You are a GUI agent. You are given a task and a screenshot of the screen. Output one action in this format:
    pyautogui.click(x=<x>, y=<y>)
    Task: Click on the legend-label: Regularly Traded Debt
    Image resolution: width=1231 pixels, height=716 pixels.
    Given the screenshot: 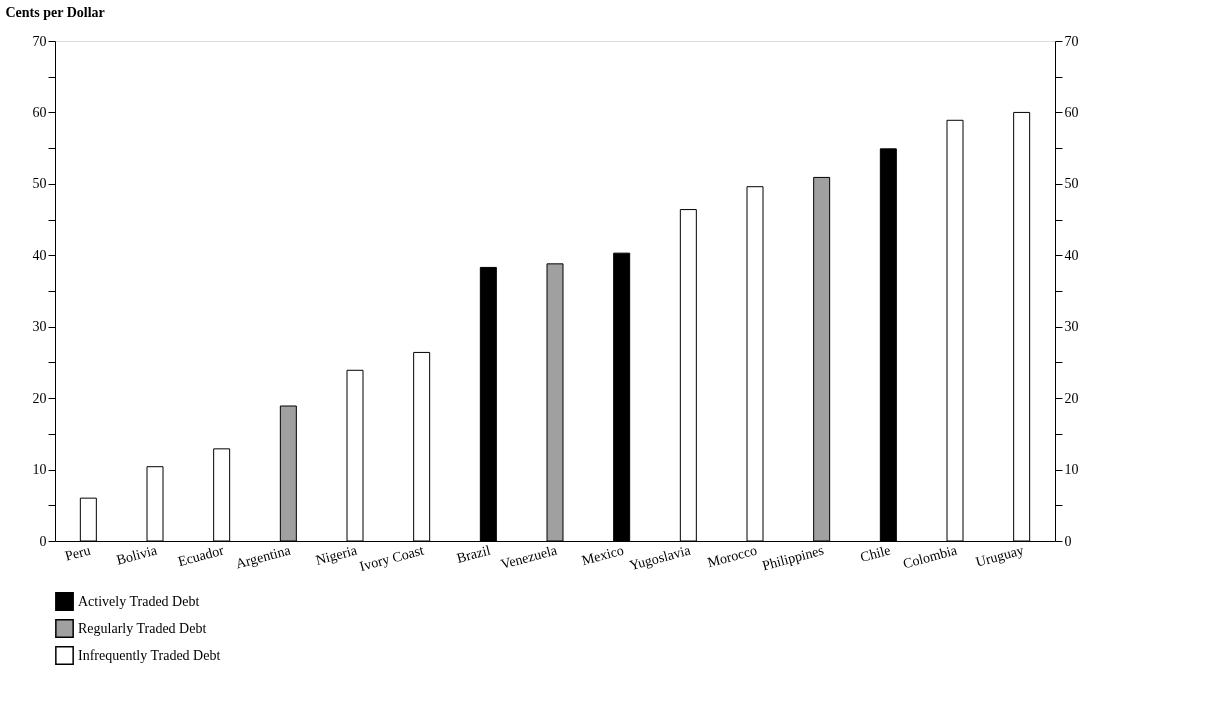 What is the action you would take?
    pyautogui.click(x=142, y=628)
    